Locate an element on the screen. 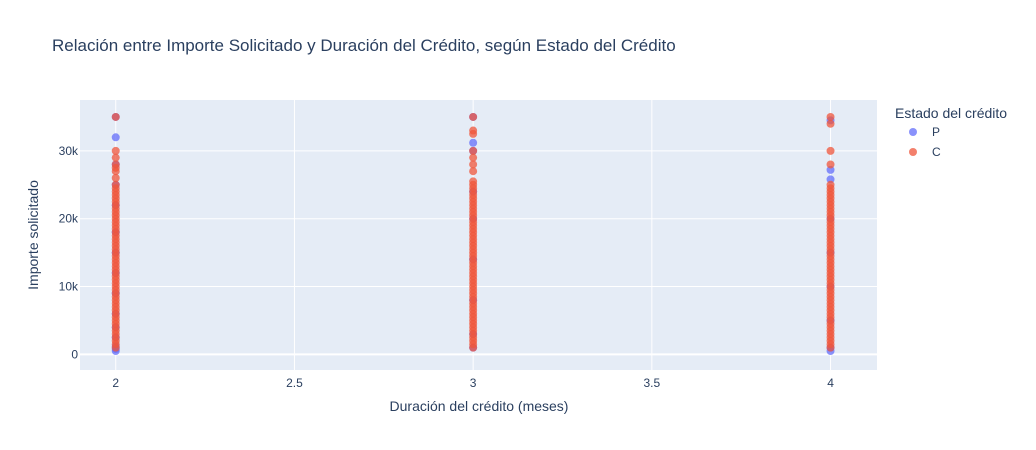 This screenshot has height=450, width=1036. legend-marker-p is located at coordinates (913, 132).